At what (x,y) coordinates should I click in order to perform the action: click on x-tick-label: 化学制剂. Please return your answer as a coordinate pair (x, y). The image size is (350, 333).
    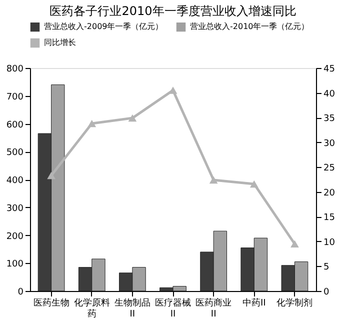
    Looking at the image, I should click on (294, 303).